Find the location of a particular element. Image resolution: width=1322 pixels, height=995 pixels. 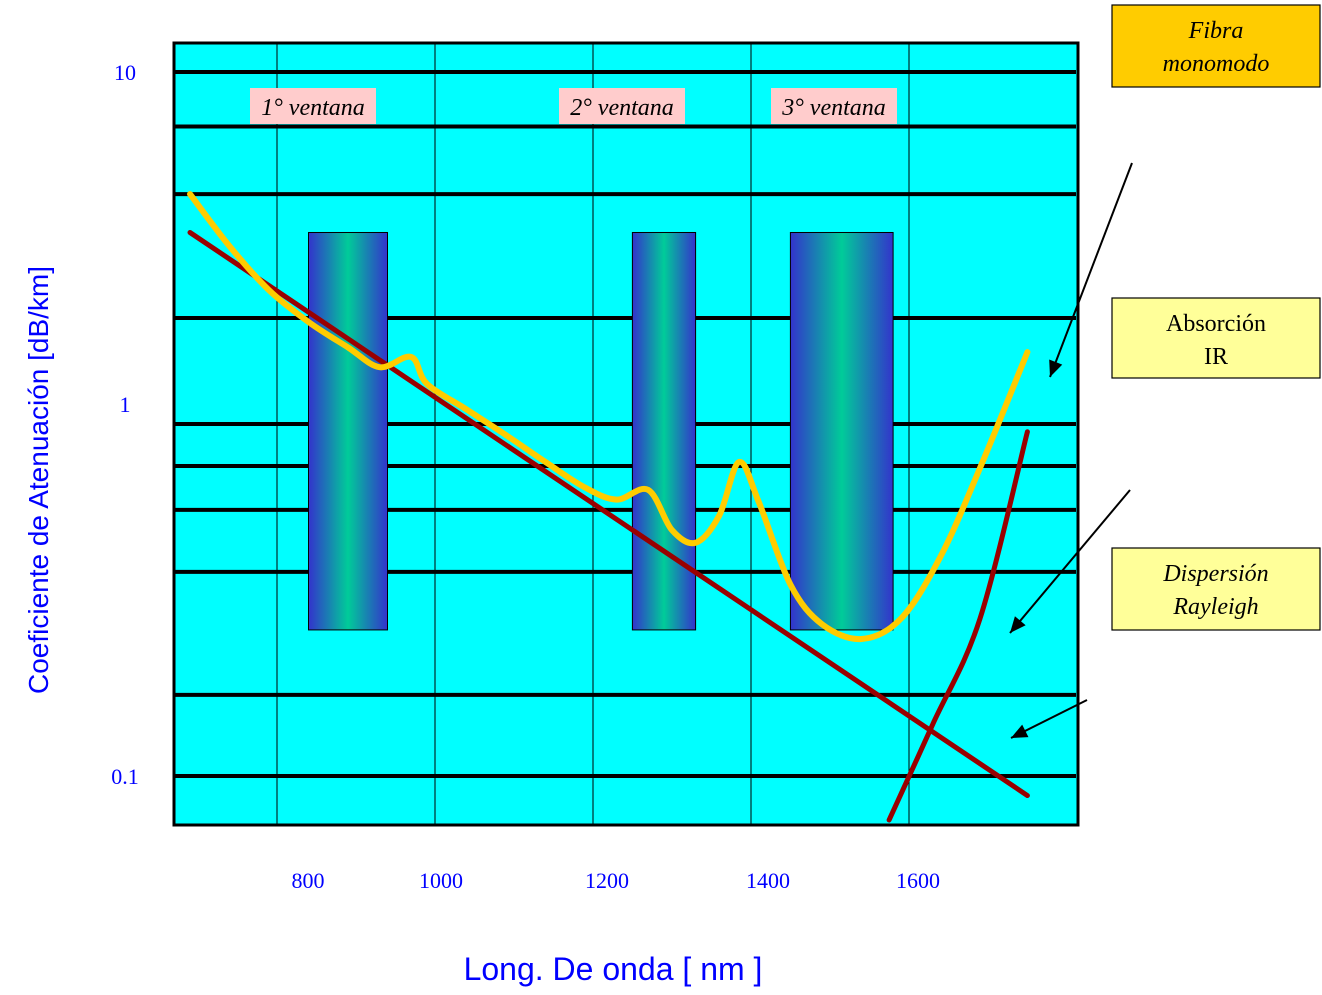

series-line-absorcion-ir is located at coordinates (958, 626).